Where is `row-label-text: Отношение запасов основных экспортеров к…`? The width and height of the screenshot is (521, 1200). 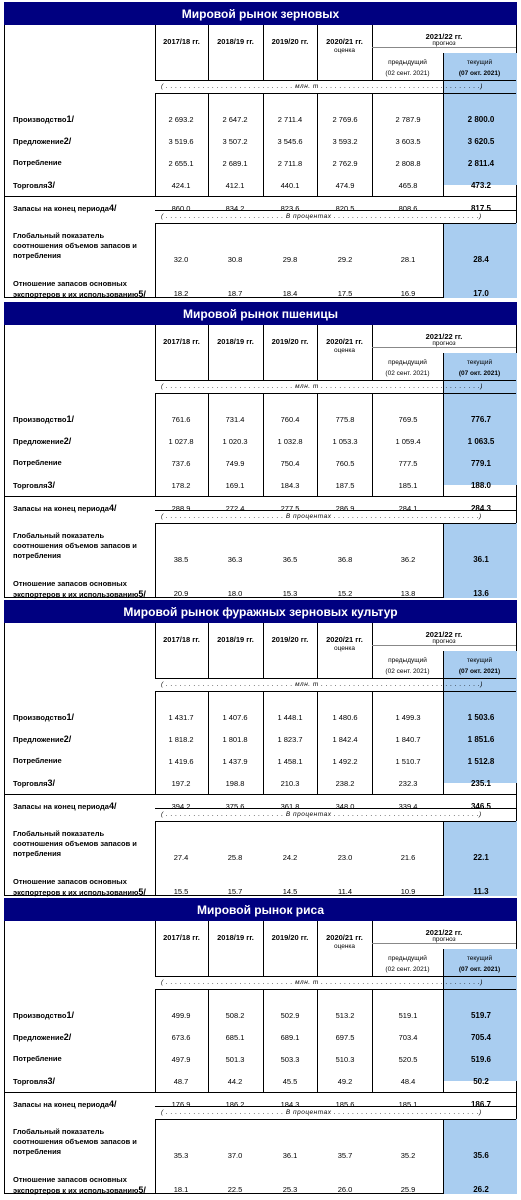 row-label-text: Отношение запасов основных экспортеров к… is located at coordinates (76, 887).